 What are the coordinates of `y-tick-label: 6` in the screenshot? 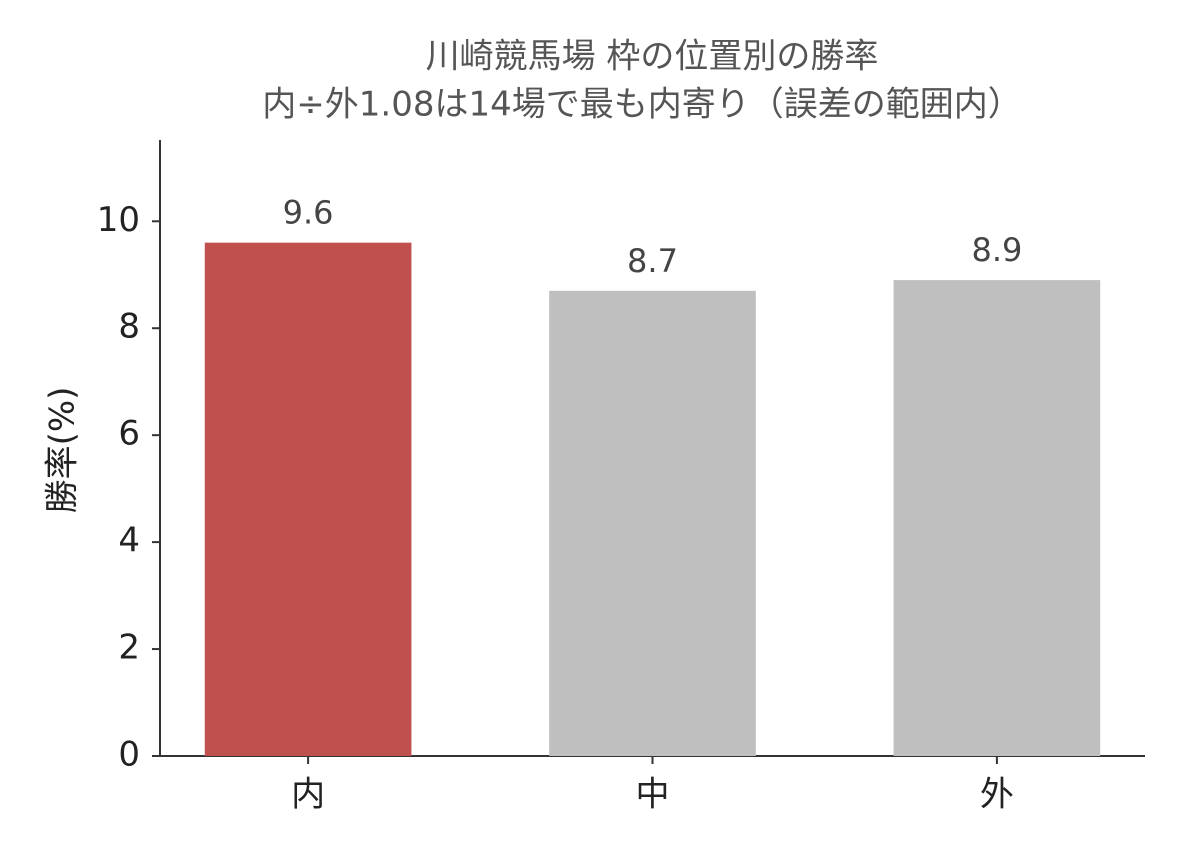 It's located at (129, 434).